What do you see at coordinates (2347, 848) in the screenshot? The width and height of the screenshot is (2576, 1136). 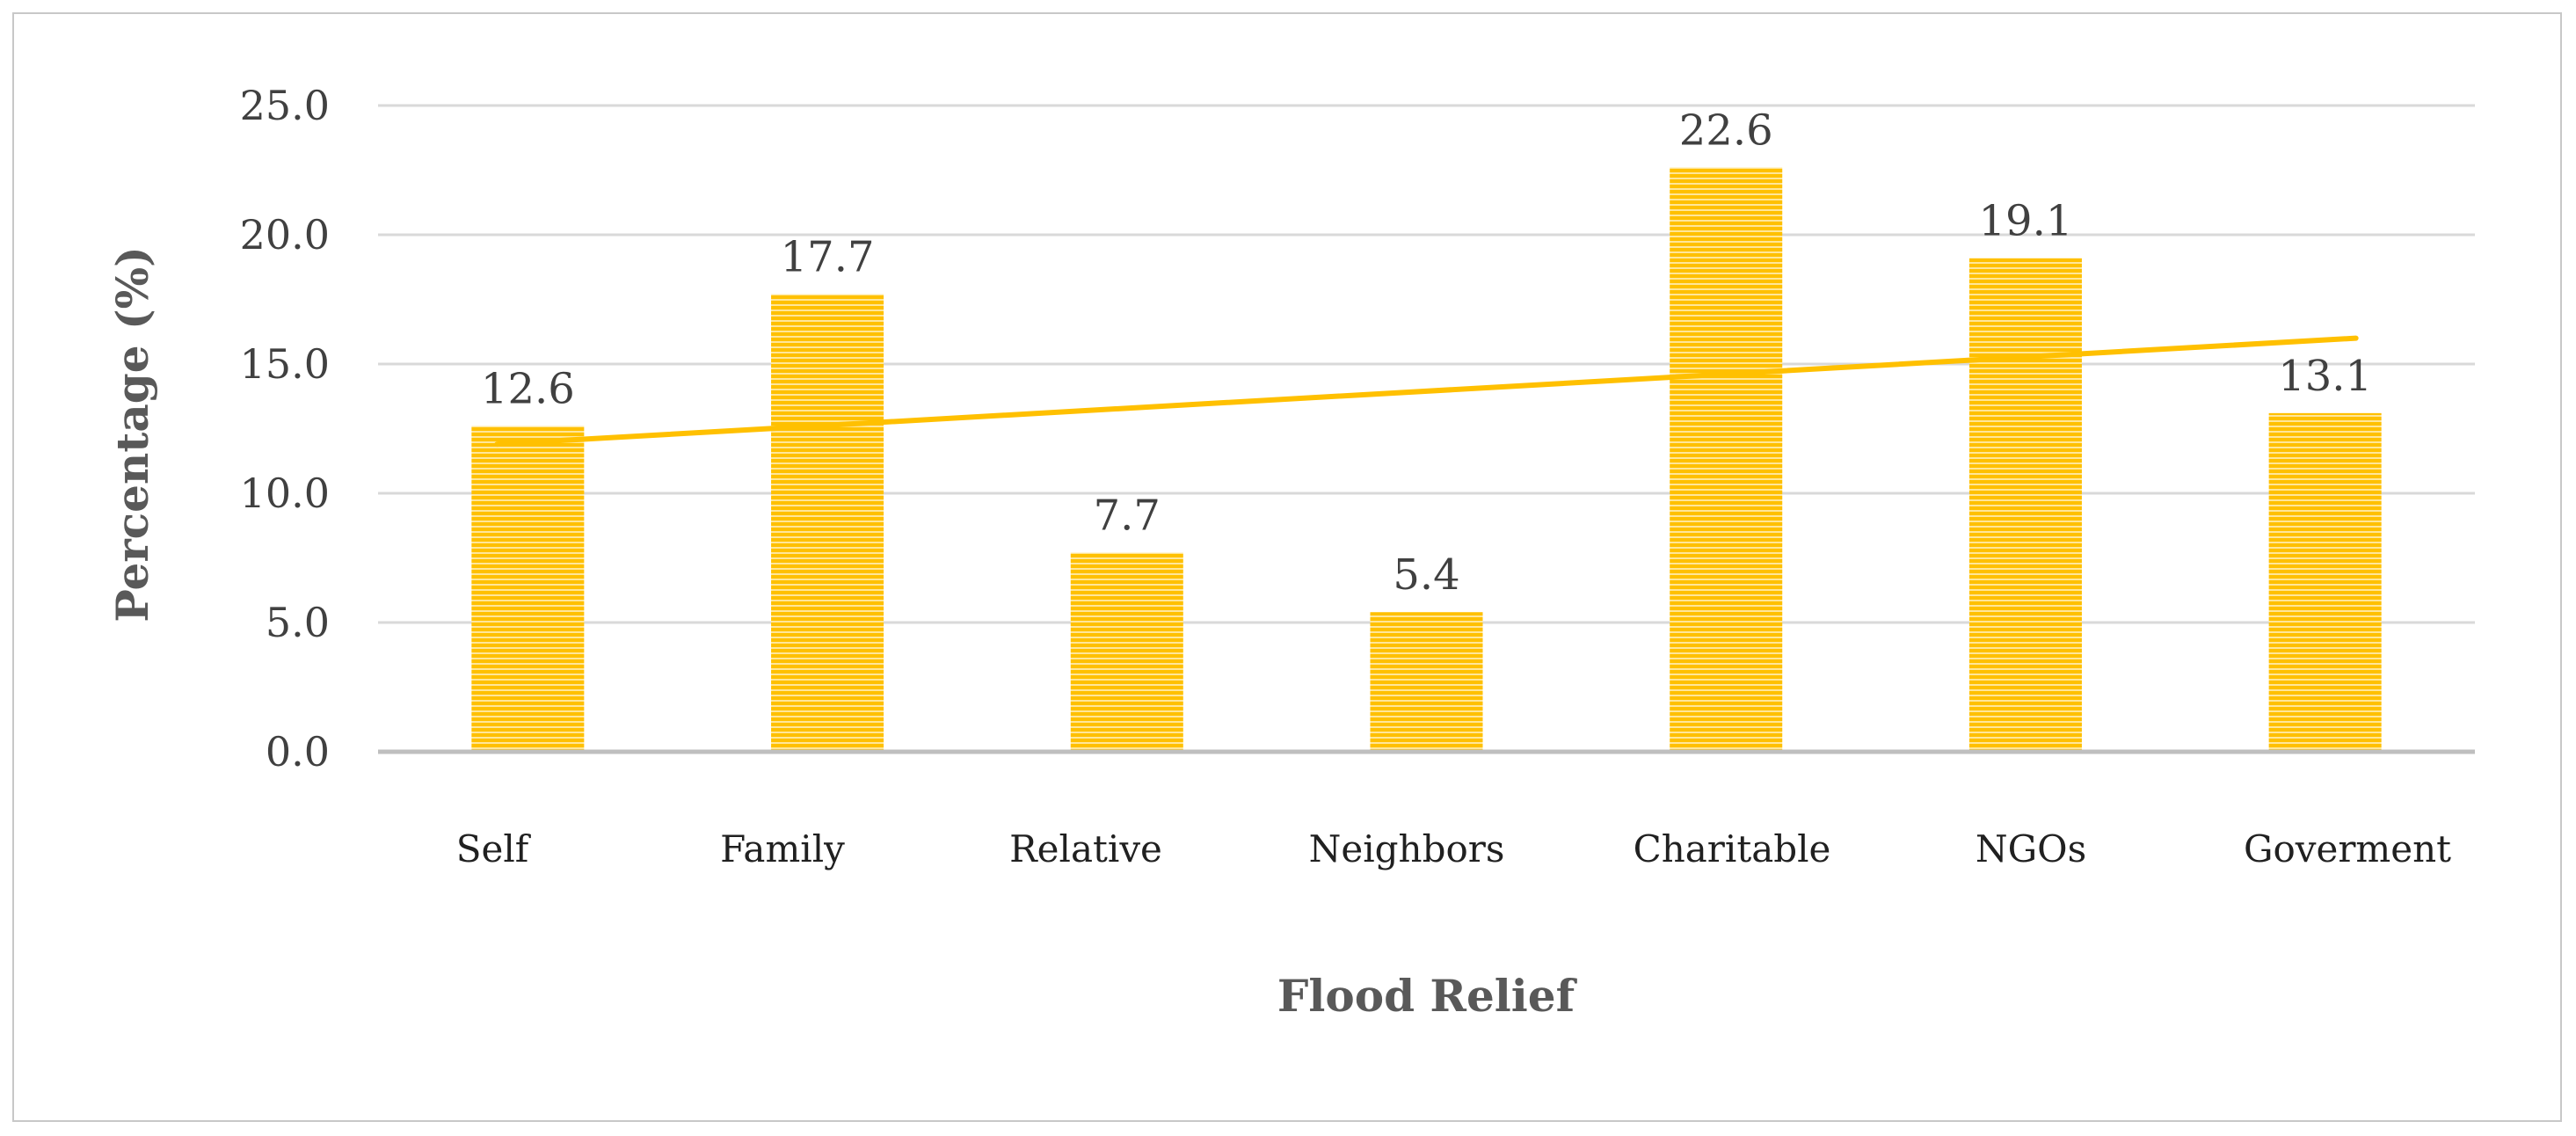 I see `category-label: Goverment` at bounding box center [2347, 848].